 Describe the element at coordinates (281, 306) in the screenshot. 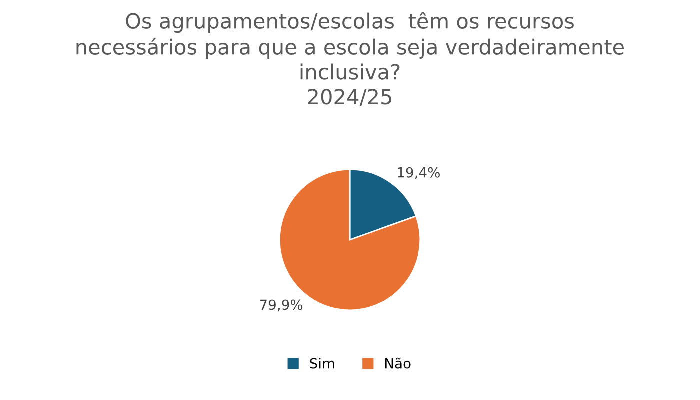

I see `data-label: 79,9%` at that location.